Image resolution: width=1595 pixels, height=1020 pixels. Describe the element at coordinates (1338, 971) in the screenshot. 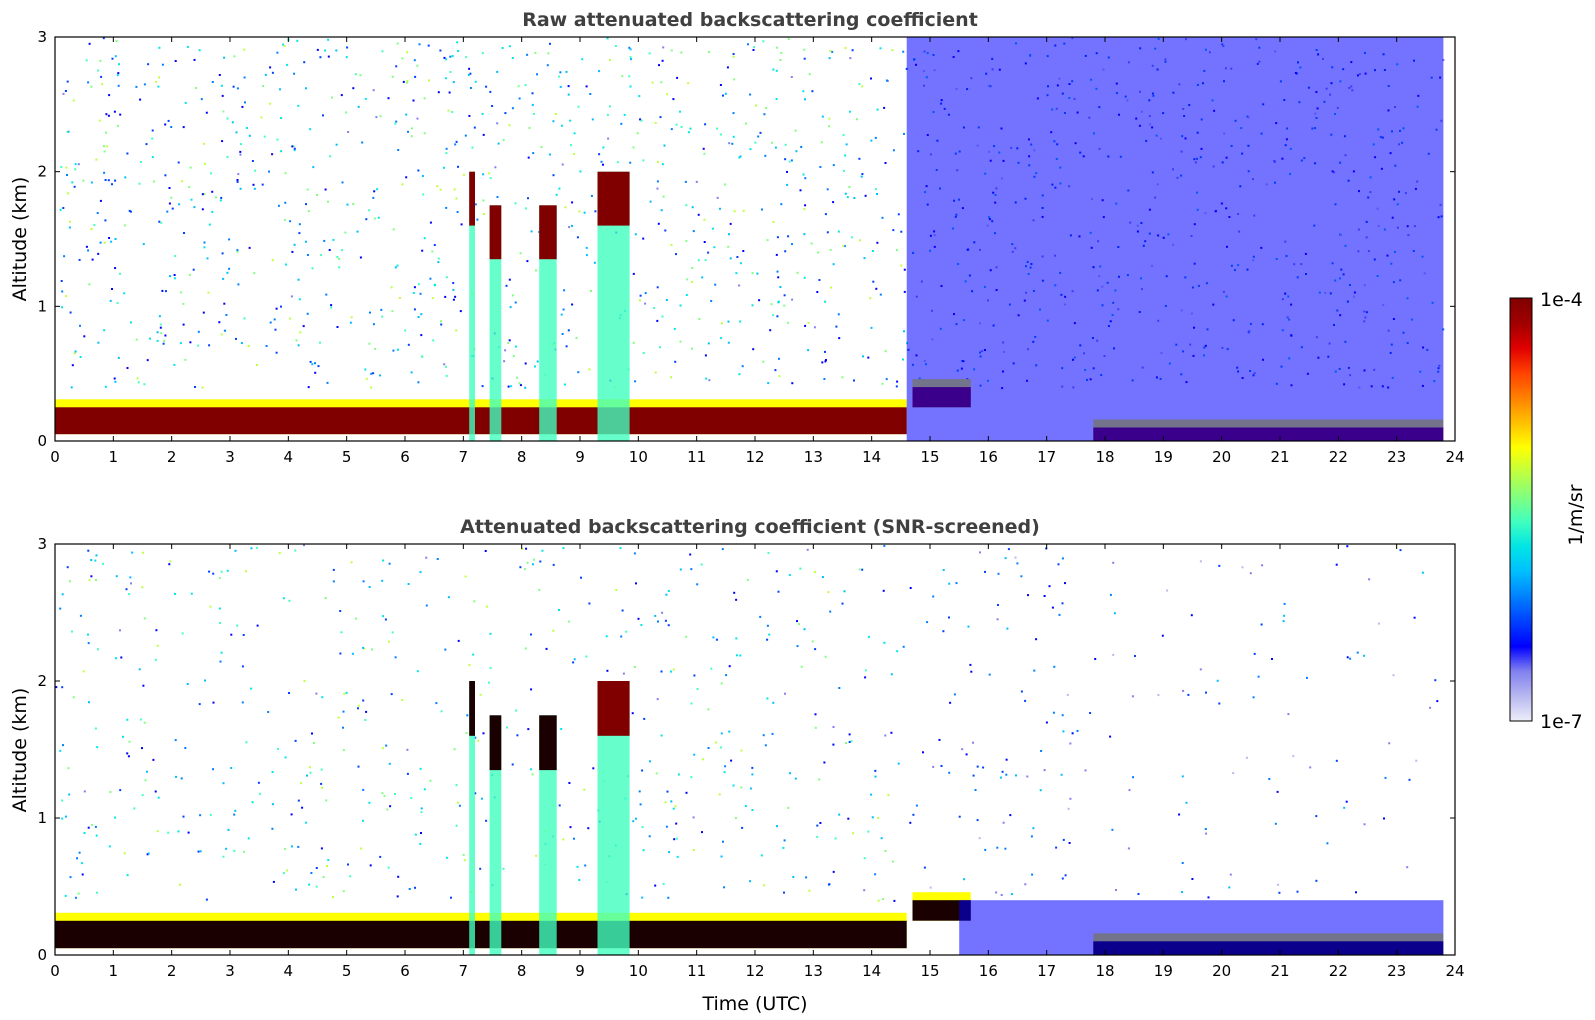

I see `x-tick-label: 22` at that location.